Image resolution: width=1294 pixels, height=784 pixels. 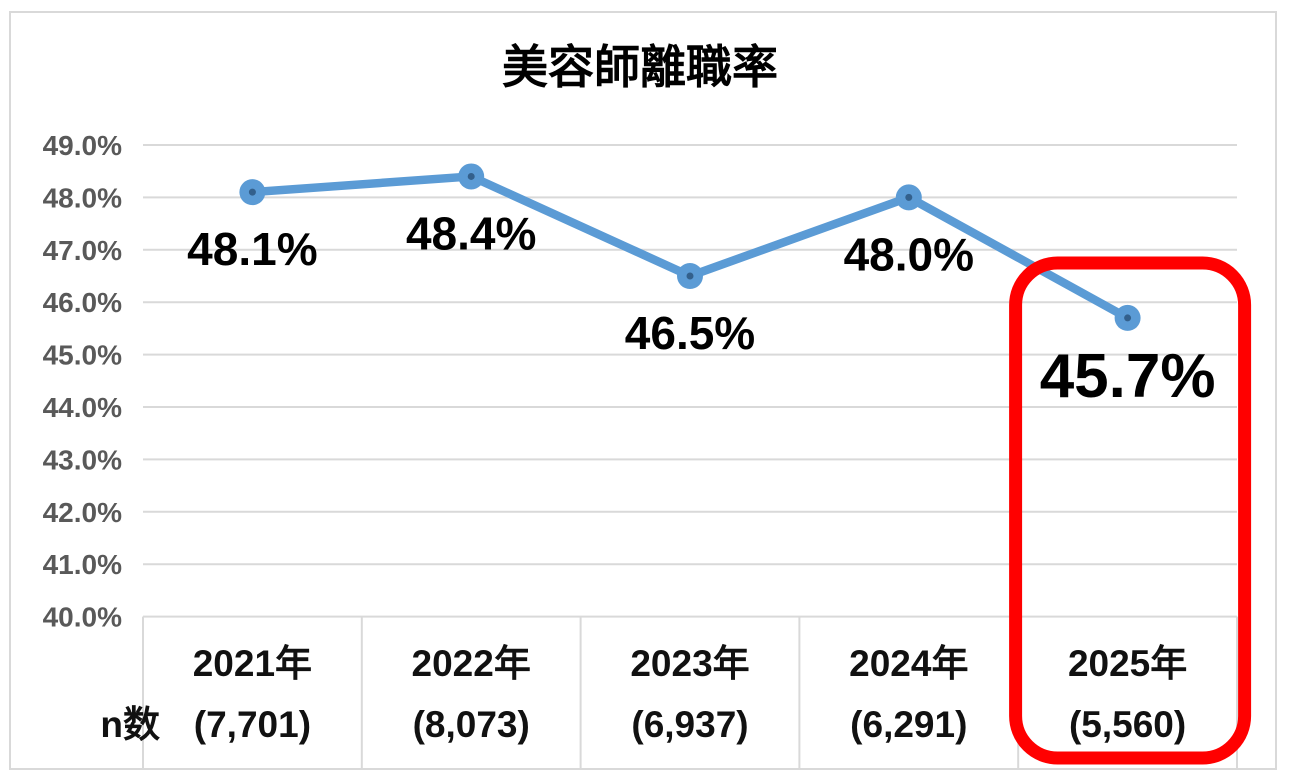 What do you see at coordinates (689, 663) in the screenshot?
I see `x-tick-year-label: 2023年` at bounding box center [689, 663].